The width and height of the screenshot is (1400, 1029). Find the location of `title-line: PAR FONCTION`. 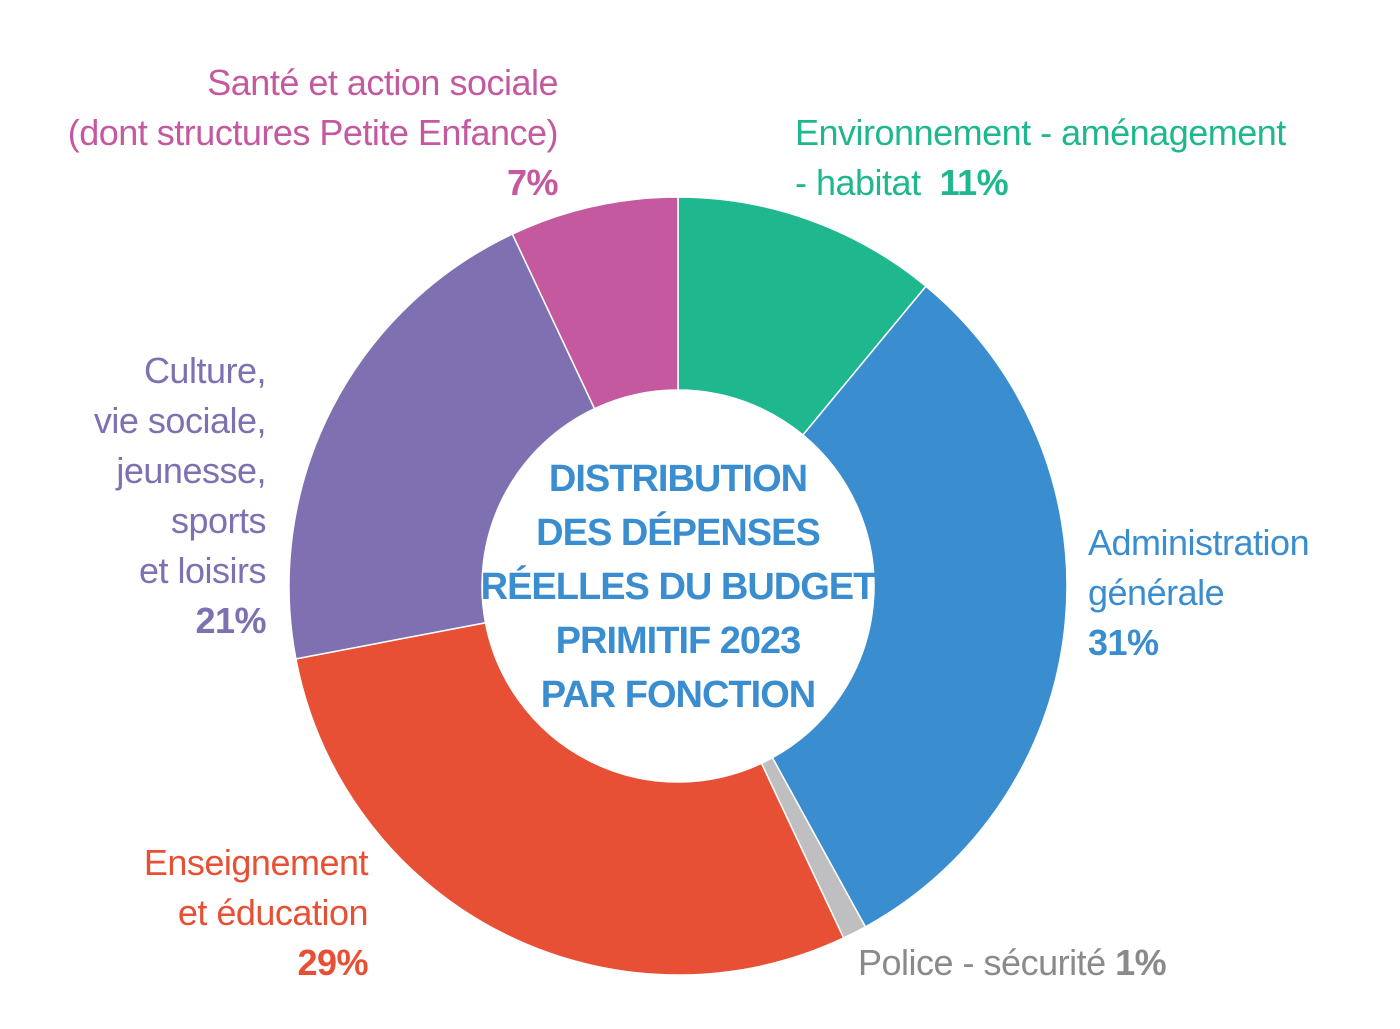

title-line: PAR FONCTION is located at coordinates (678, 695).